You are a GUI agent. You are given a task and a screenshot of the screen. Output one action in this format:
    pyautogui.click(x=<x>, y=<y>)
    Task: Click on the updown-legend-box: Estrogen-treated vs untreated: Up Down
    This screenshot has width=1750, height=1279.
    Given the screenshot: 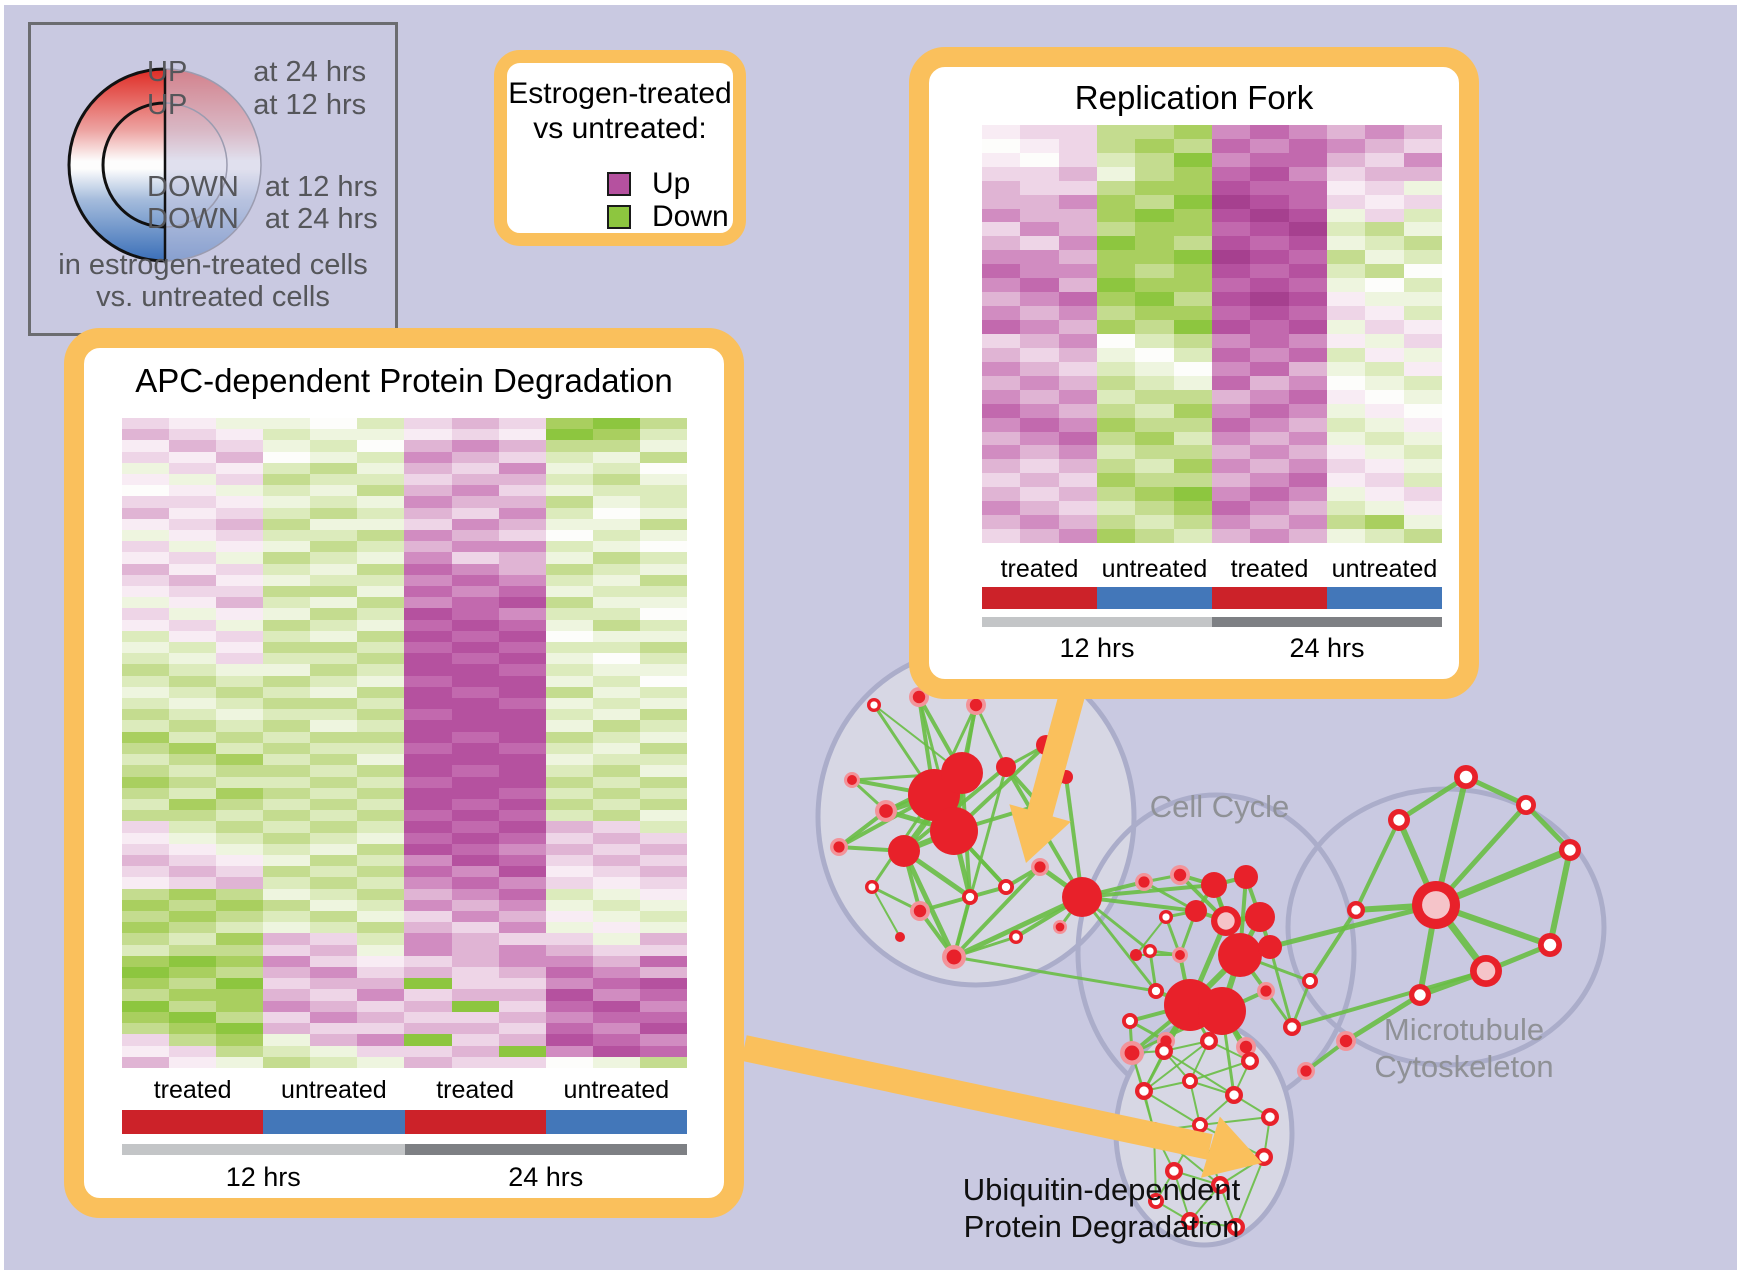 What is the action you would take?
    pyautogui.click(x=620, y=148)
    